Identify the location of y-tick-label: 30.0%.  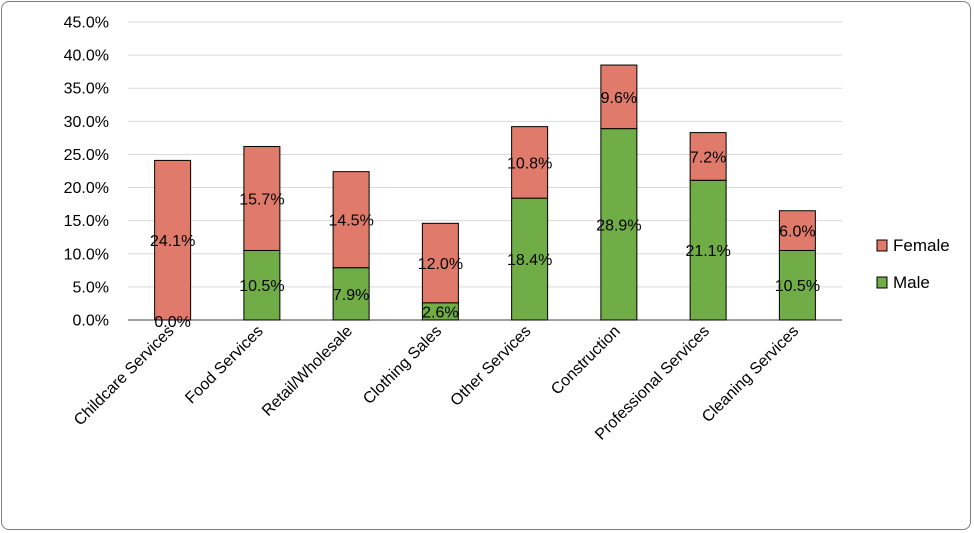
(86, 122).